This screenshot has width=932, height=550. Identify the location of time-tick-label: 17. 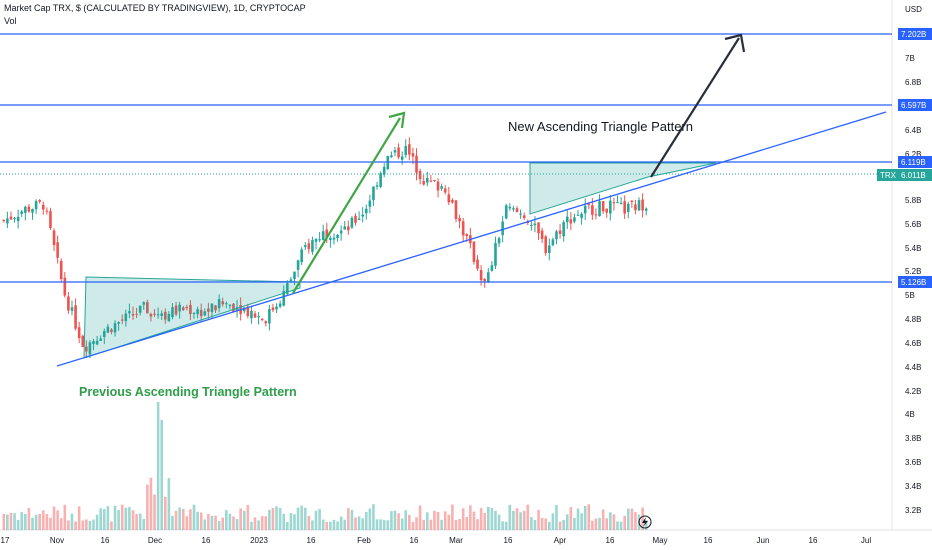
(5, 540).